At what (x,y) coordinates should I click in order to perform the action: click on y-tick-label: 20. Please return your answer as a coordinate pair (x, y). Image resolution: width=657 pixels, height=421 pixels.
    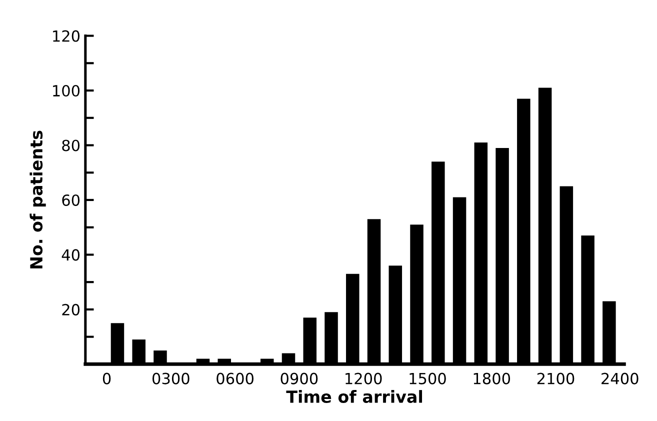
    Looking at the image, I should click on (71, 310).